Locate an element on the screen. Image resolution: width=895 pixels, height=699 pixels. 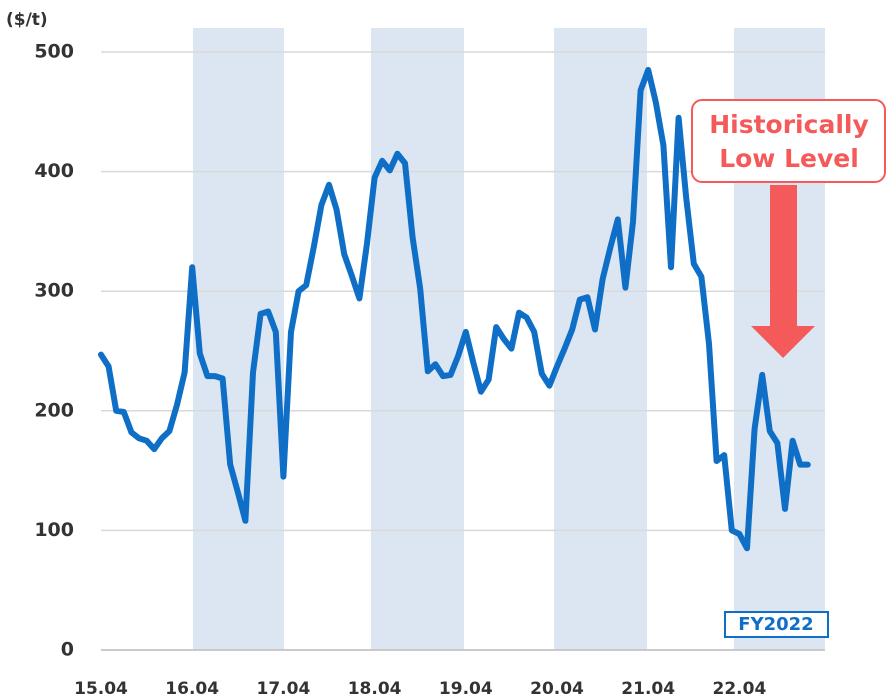
band-label-box is located at coordinates (776, 624).